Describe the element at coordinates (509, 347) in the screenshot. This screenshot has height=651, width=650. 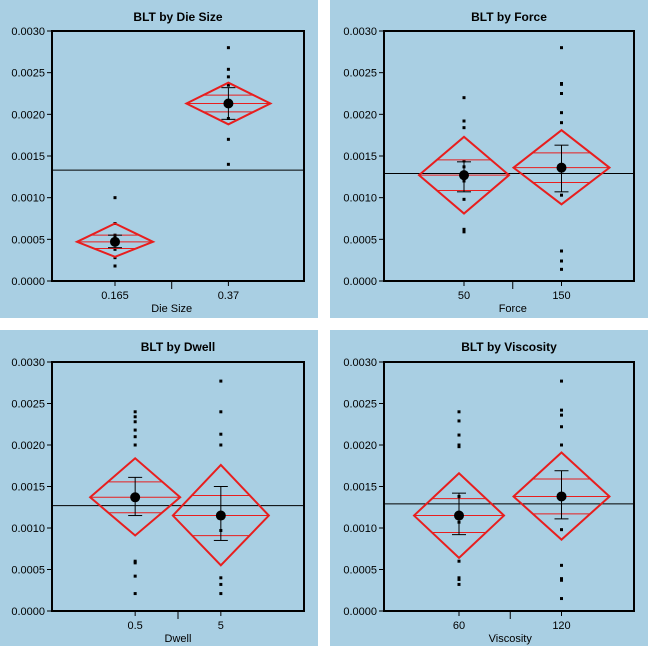
I see `chart-title: BLT by Viscosity` at that location.